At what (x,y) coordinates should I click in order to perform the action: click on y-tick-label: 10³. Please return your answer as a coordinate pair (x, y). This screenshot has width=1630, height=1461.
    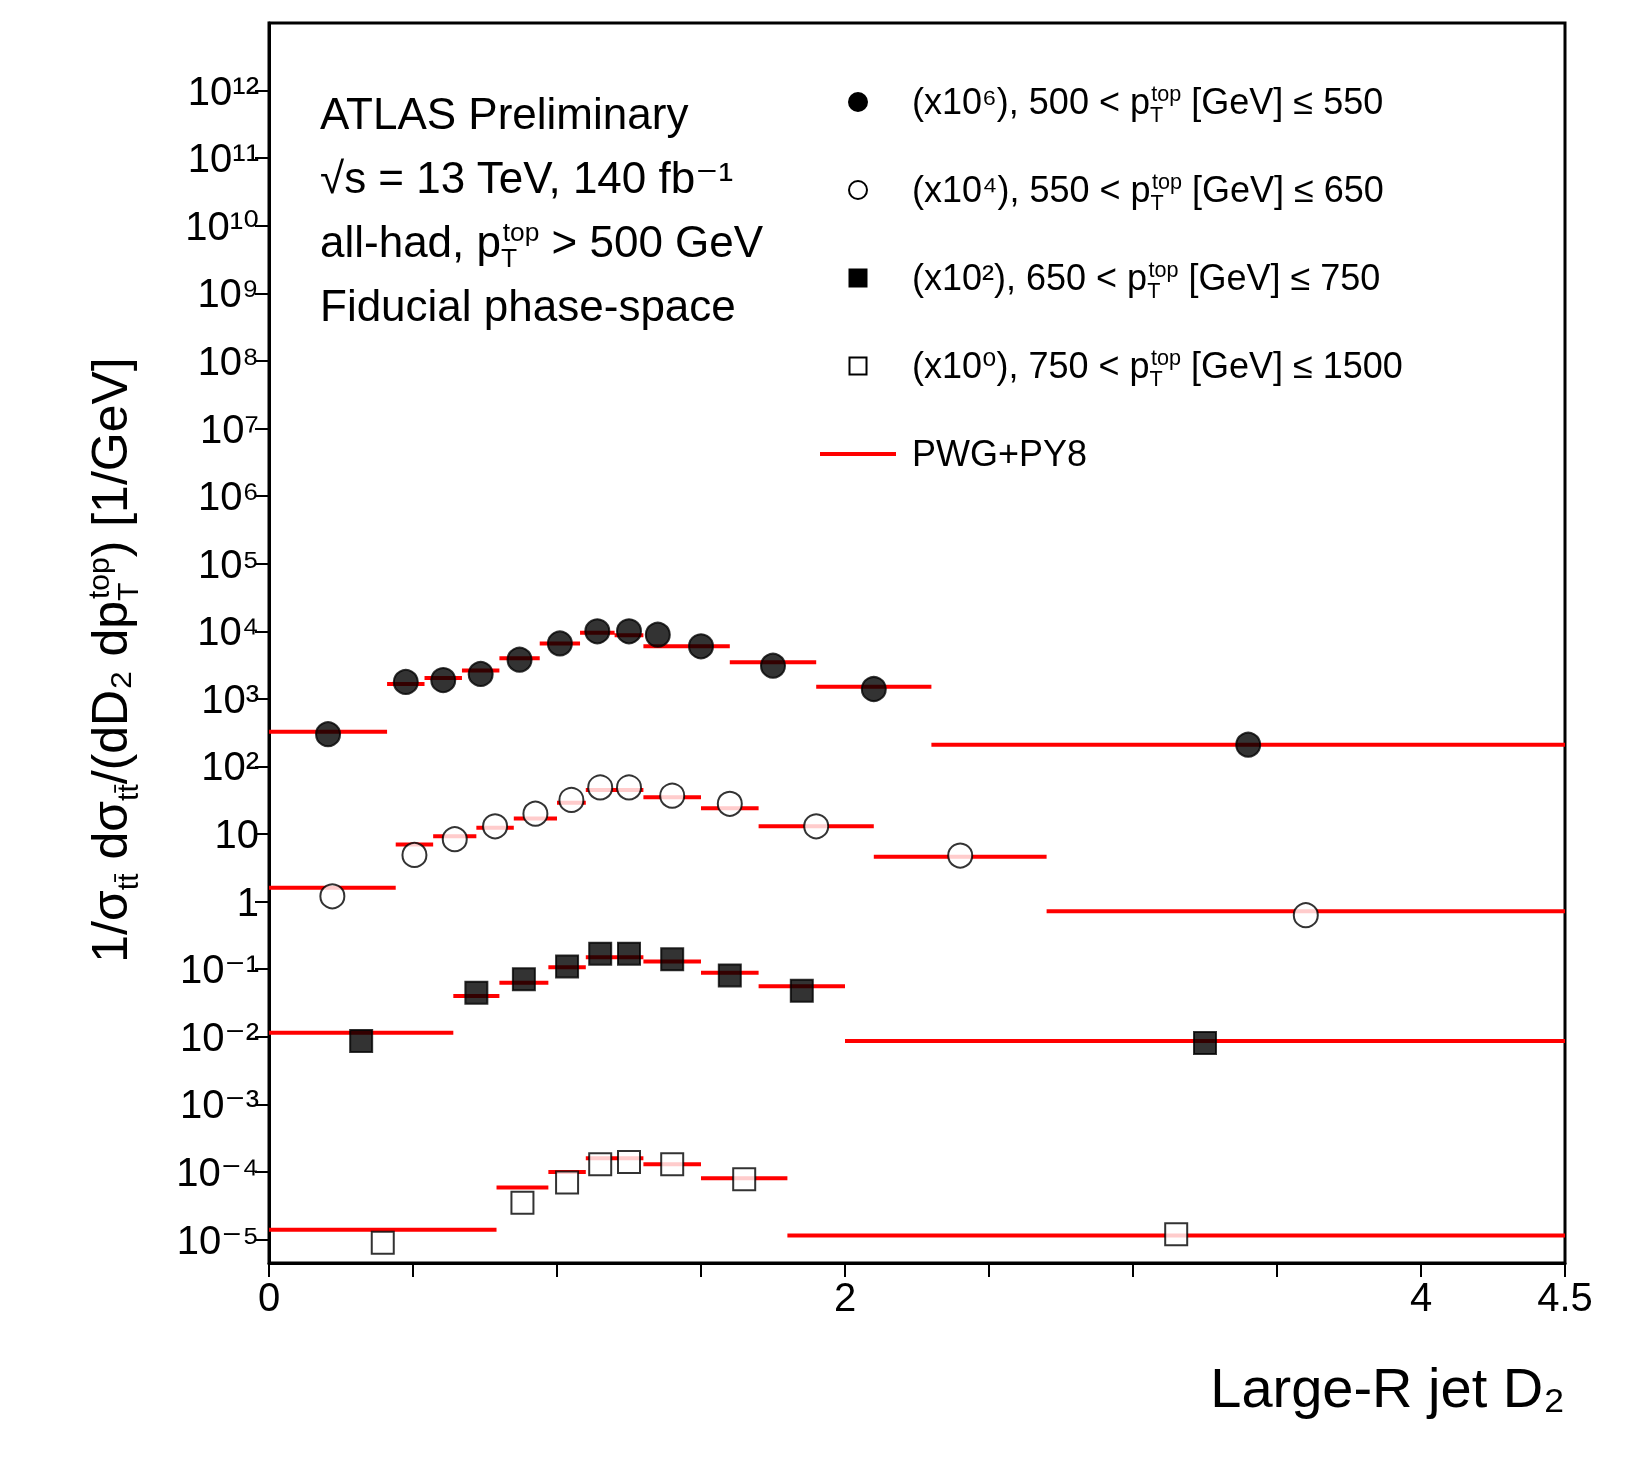
    Looking at the image, I should click on (230, 698).